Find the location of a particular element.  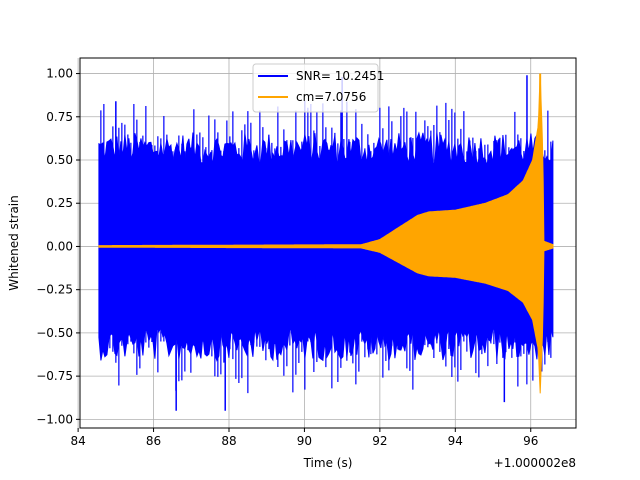

y-axis-label: Whitened strain is located at coordinates (14, 243).